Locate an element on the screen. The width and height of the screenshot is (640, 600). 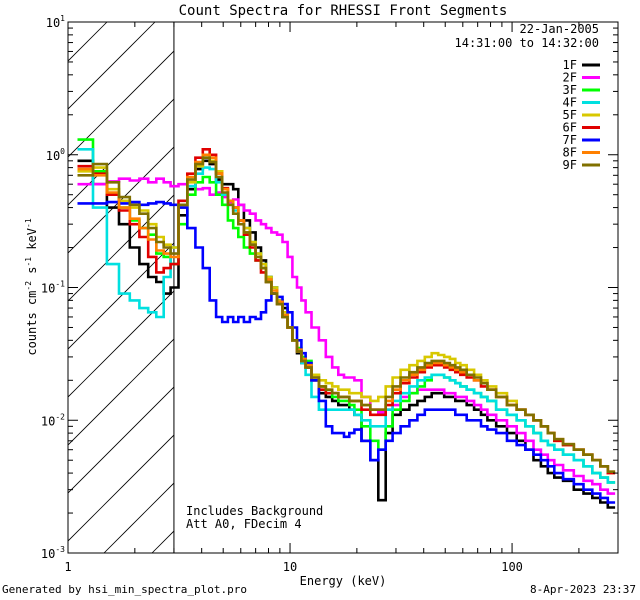
x-axis-label: Energy (keV) is located at coordinates (343, 581).